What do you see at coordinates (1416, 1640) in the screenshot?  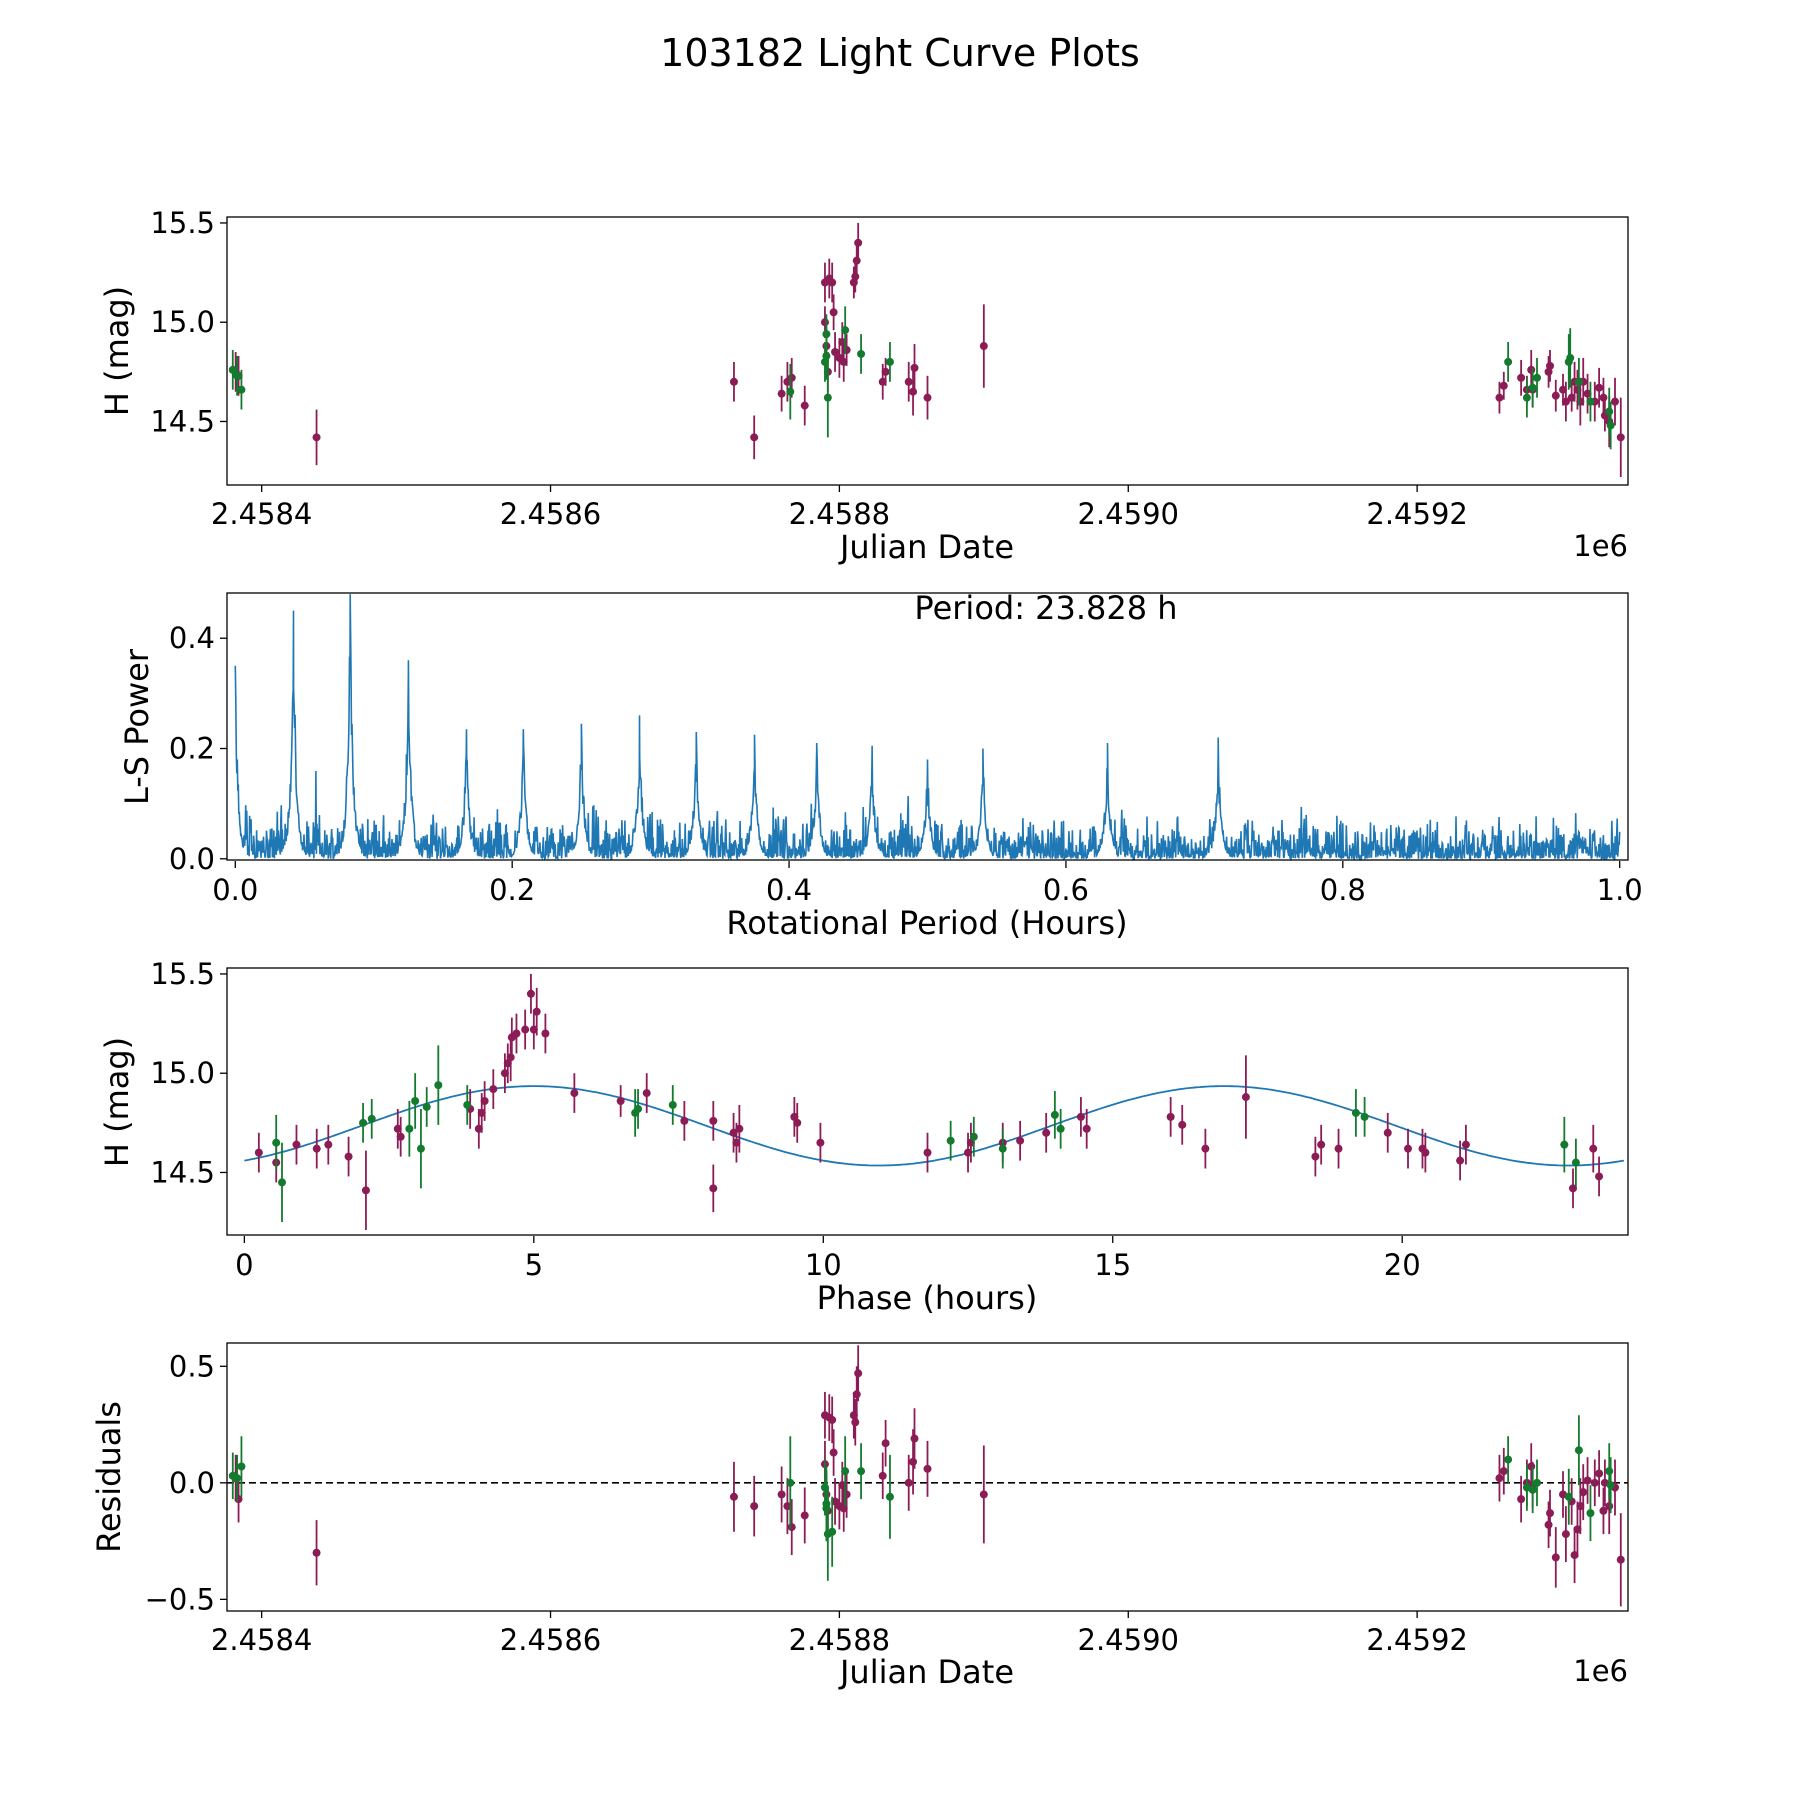 I see `residuals-xtick-label: 2.4592` at bounding box center [1416, 1640].